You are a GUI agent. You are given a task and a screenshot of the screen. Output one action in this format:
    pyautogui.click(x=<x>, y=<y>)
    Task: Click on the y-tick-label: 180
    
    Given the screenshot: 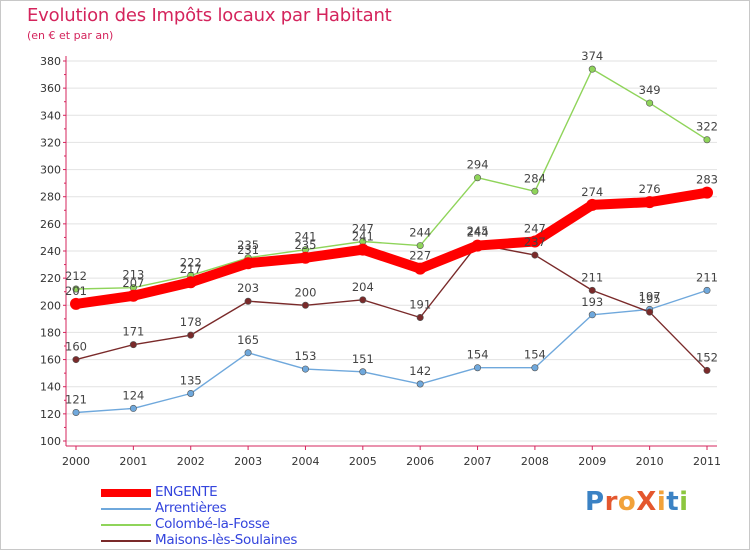 What is the action you would take?
    pyautogui.click(x=50, y=332)
    